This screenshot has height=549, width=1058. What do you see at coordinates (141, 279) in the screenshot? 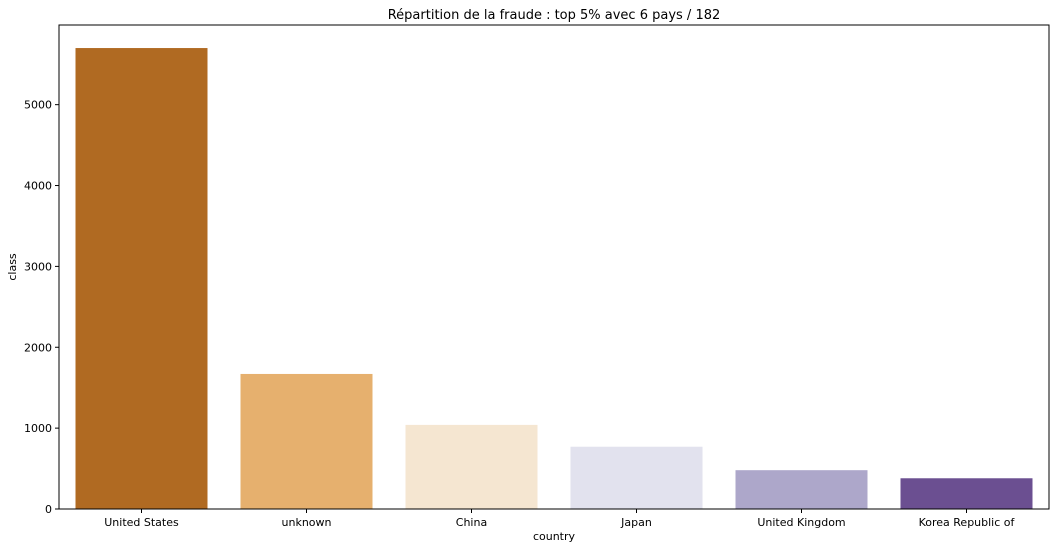
I see `bar-united-states` at bounding box center [141, 279].